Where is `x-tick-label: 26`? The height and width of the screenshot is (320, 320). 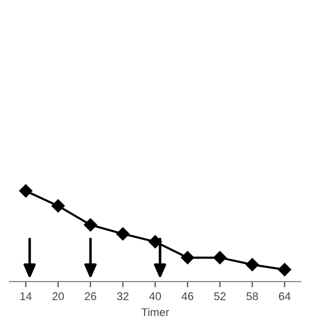
x-tick-label: 26 is located at coordinates (90, 296).